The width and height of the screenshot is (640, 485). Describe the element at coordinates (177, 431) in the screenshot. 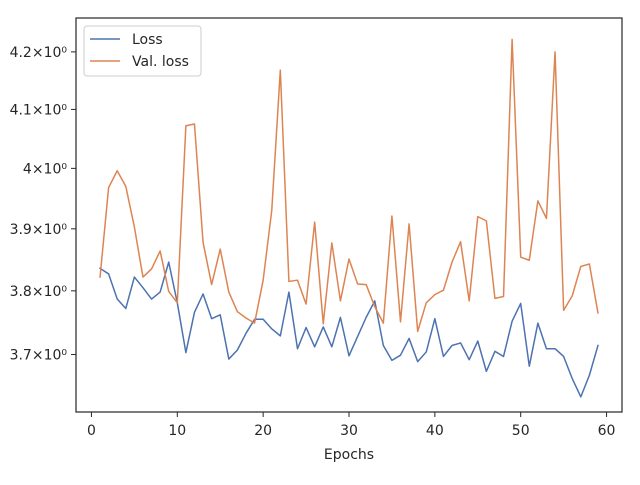

I see `x-tick-label: 10` at that location.